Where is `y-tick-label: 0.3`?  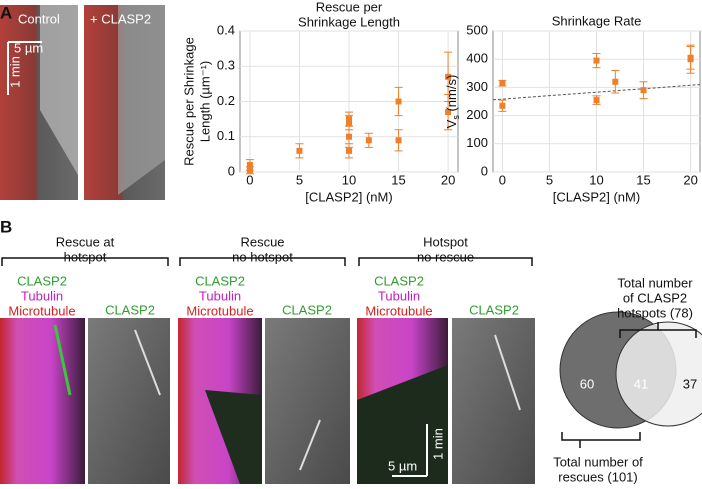
y-tick-label: 0.3 is located at coordinates (226, 65).